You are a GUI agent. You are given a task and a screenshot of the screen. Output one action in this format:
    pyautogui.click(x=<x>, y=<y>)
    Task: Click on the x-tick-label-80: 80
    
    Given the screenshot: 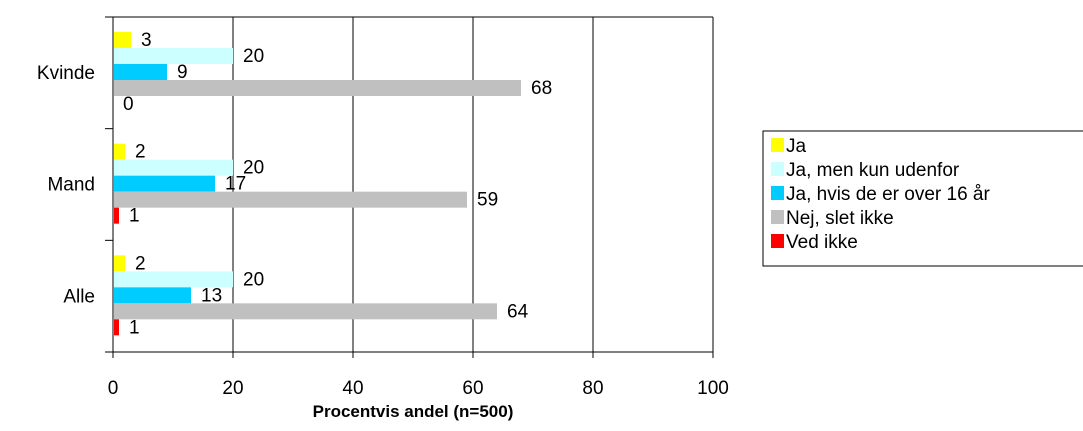 What is the action you would take?
    pyautogui.click(x=592, y=388)
    